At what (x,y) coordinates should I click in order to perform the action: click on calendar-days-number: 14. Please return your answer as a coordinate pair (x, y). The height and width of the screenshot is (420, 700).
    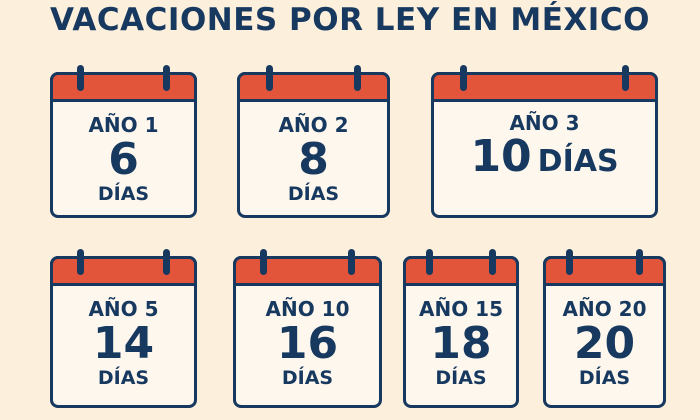
    Looking at the image, I should click on (123, 343).